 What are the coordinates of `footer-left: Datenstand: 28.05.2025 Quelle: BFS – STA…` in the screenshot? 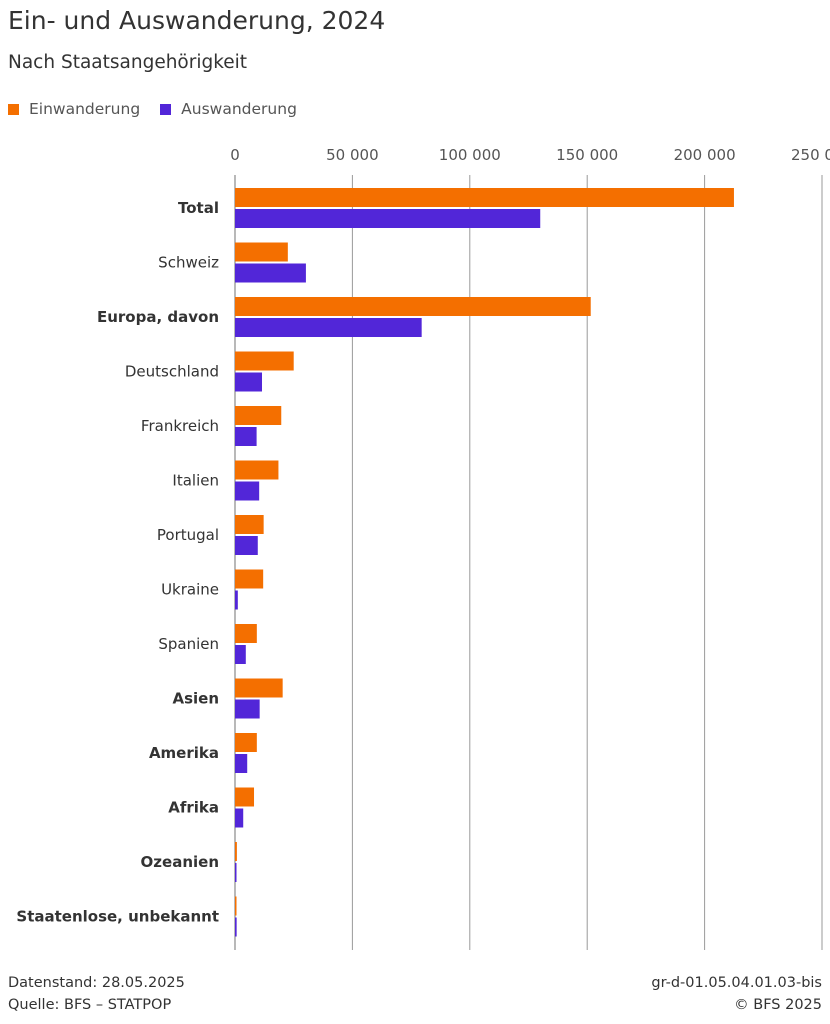 It's located at (96, 994).